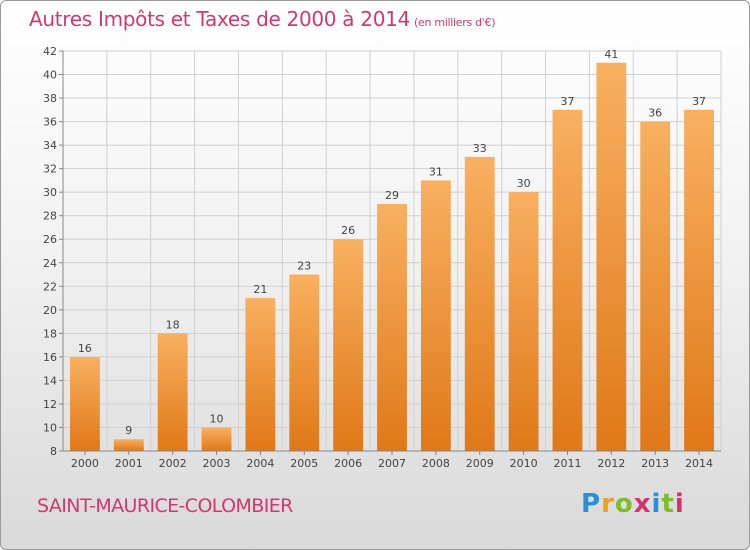  I want to click on x-tick-label: 2003, so click(217, 463).